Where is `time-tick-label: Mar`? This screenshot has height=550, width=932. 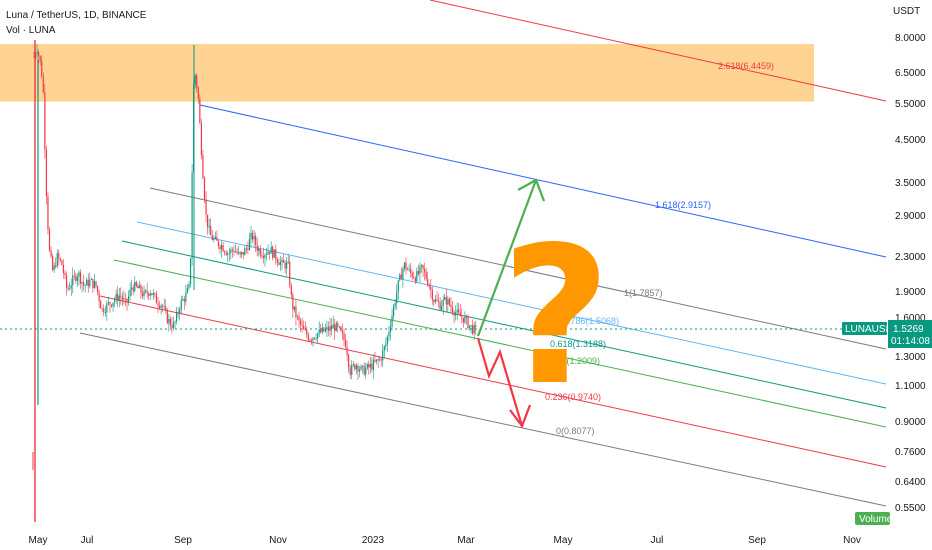
time-tick-label: Mar is located at coordinates (466, 540).